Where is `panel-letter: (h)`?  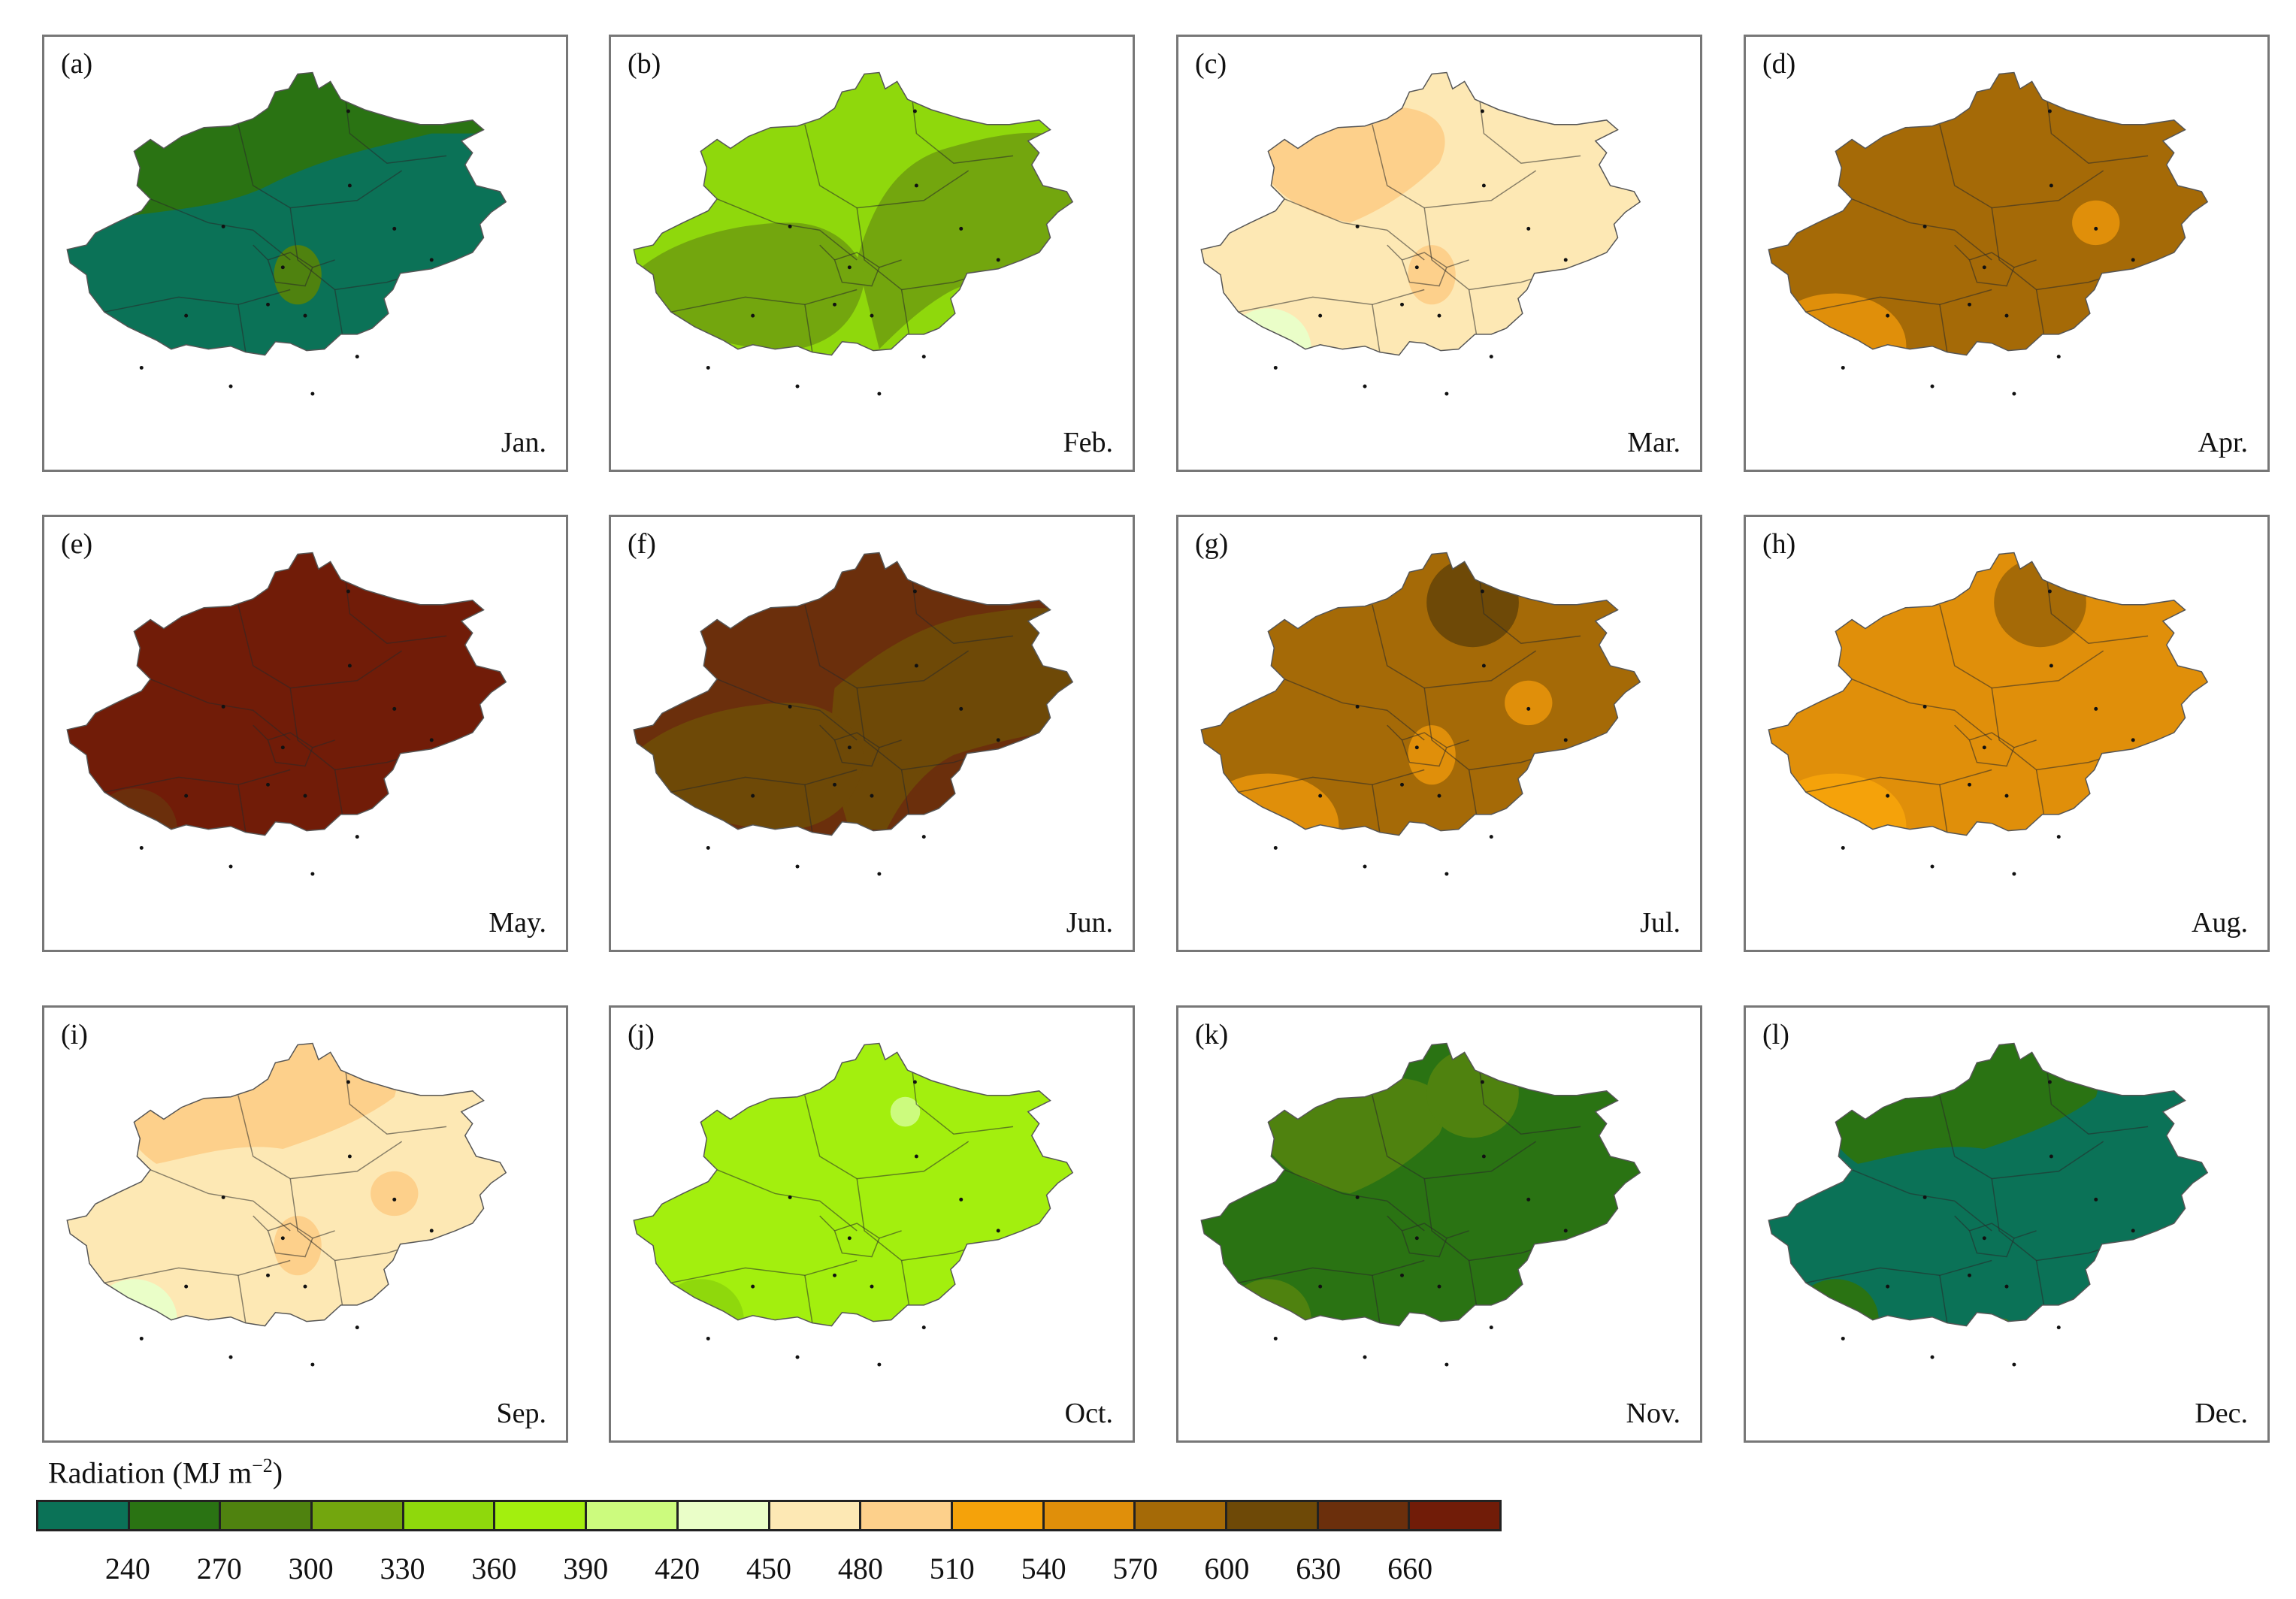
panel-letter: (h) is located at coordinates (1779, 544).